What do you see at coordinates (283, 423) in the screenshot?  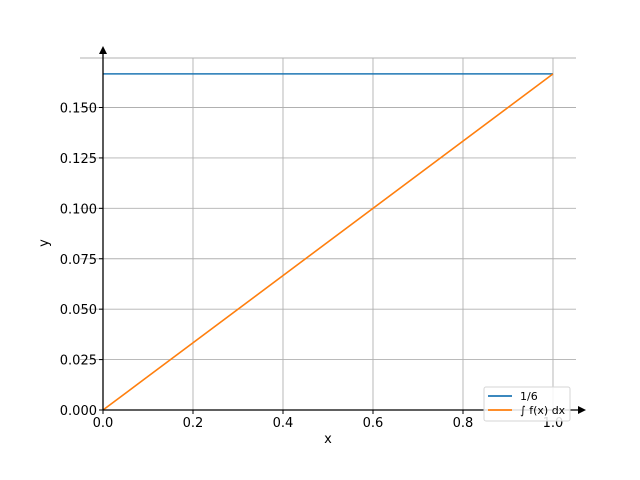 I see `x-tick-label: 0.4` at bounding box center [283, 423].